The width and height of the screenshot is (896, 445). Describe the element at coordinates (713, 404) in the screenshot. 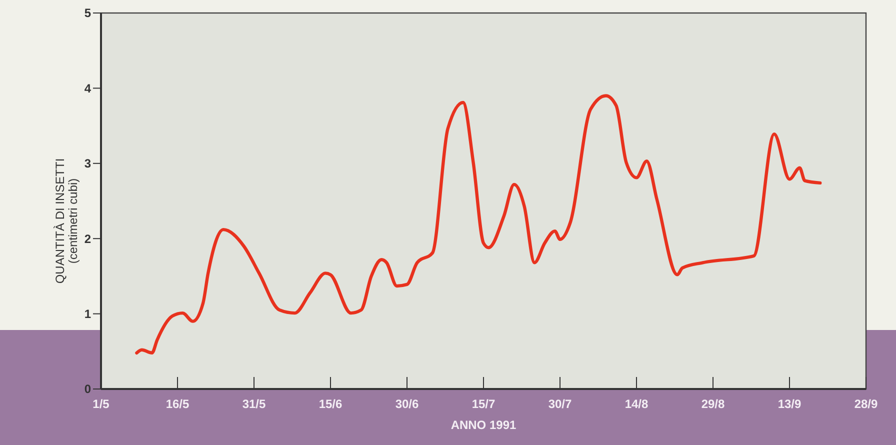

I see `x-tick-label: 29/8` at that location.